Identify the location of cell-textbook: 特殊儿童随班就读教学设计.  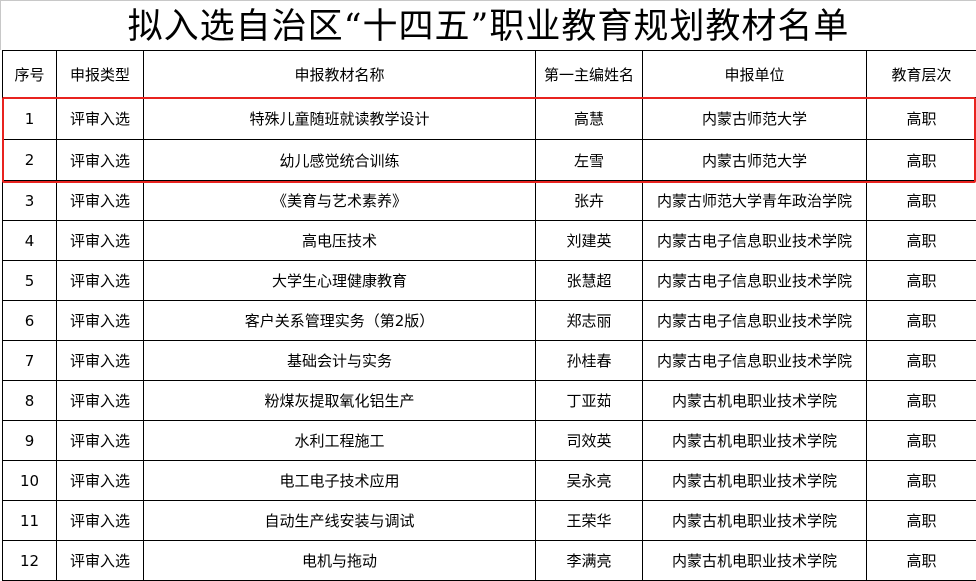
(339, 118).